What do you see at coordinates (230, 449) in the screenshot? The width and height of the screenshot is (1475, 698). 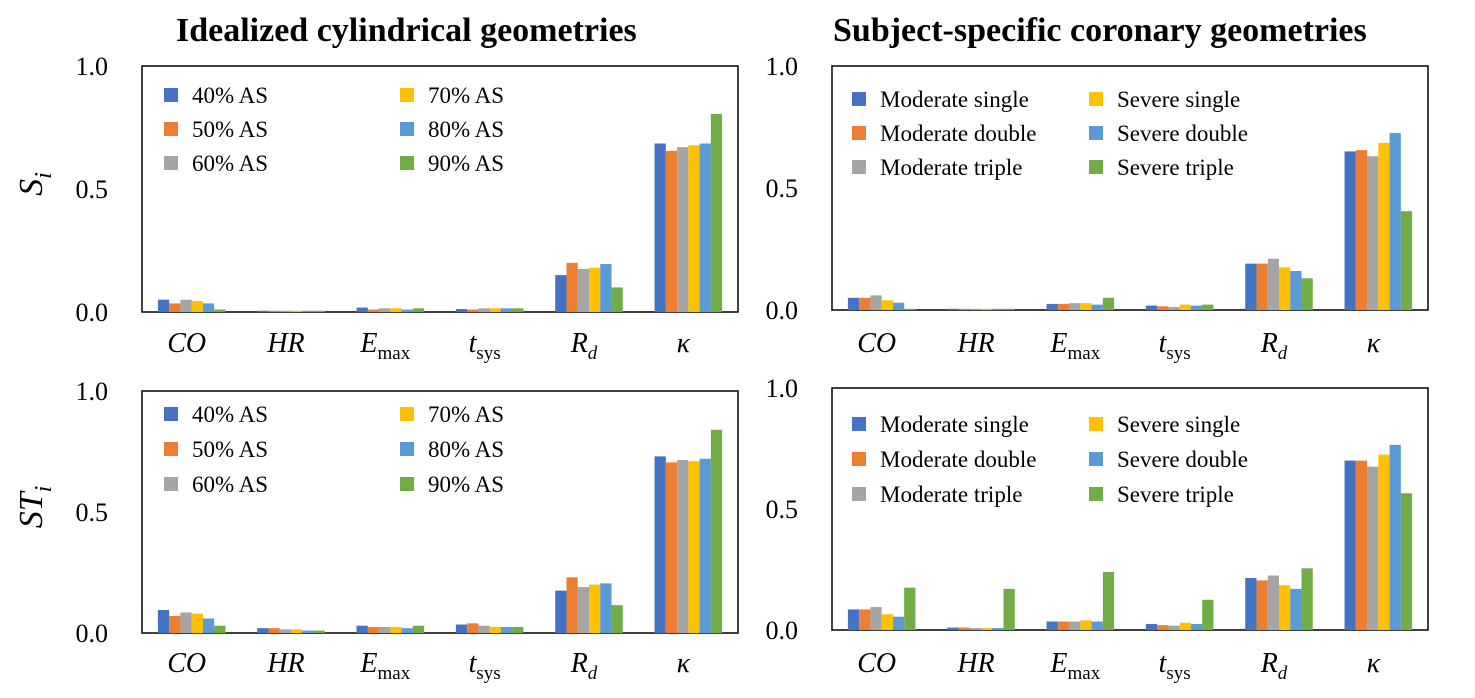 I see `legend-label: 50% AS` at bounding box center [230, 449].